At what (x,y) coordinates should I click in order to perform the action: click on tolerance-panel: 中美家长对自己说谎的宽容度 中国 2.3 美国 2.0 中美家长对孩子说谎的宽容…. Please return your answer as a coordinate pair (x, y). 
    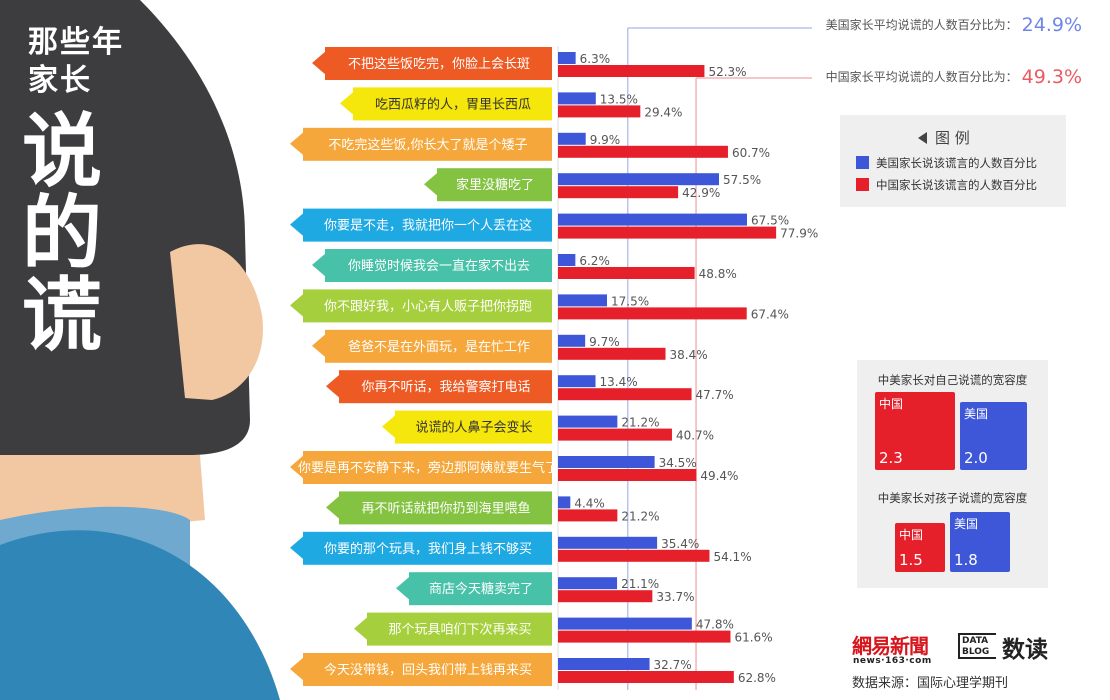
    Looking at the image, I should click on (952, 474).